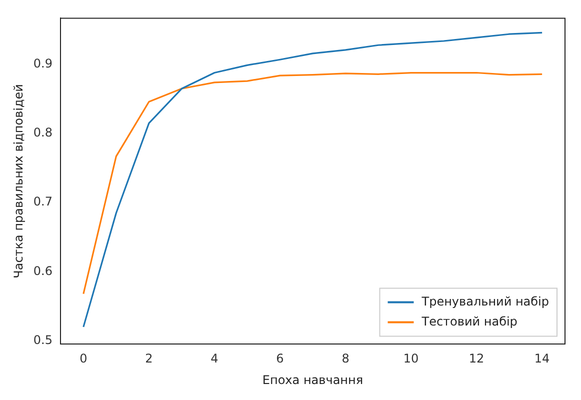 The width and height of the screenshot is (581, 400). I want to click on legend-label: Тестовий набір, so click(469, 321).